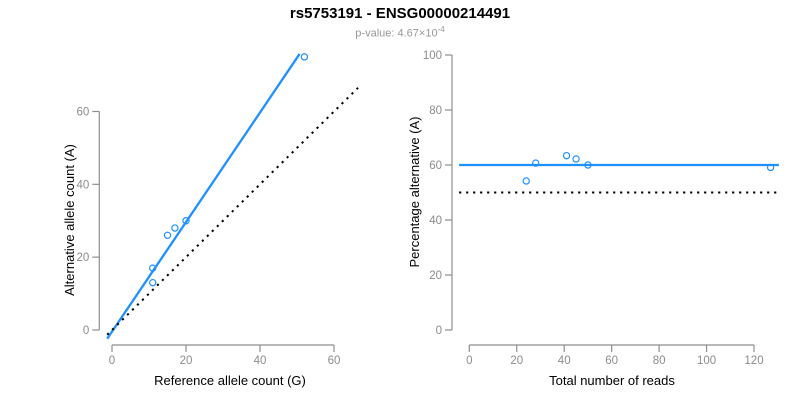  I want to click on x-axis-title: Reference allele count (G), so click(230, 380).